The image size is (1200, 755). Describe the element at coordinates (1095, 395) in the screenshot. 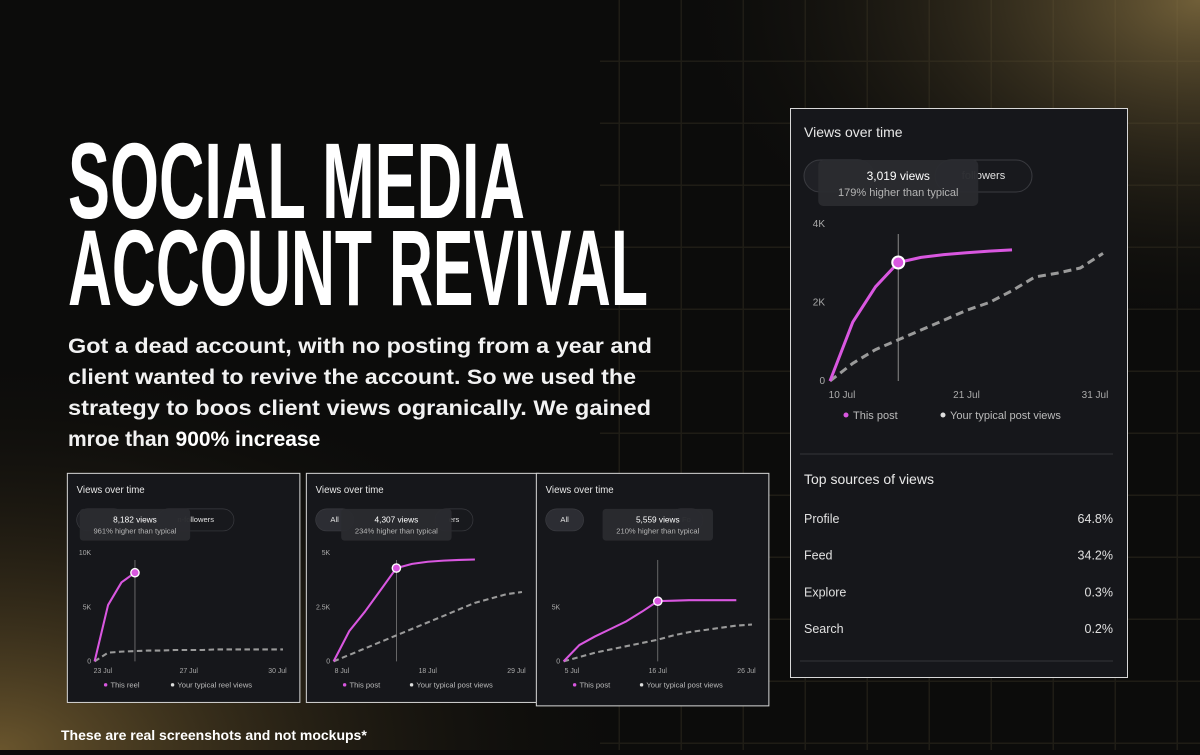

I see `x-tick-label: 31 Jul` at that location.